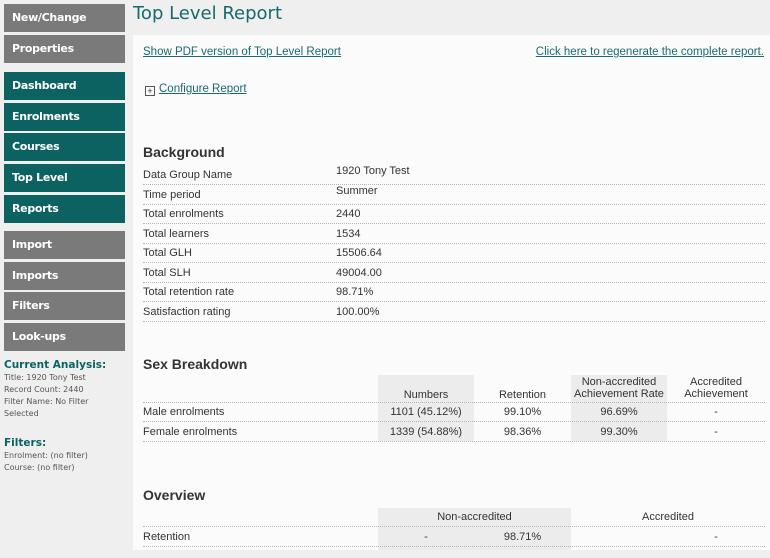 This screenshot has width=770, height=558. Describe the element at coordinates (187, 311) in the screenshot. I see `row-label: Satisfaction rating` at that location.